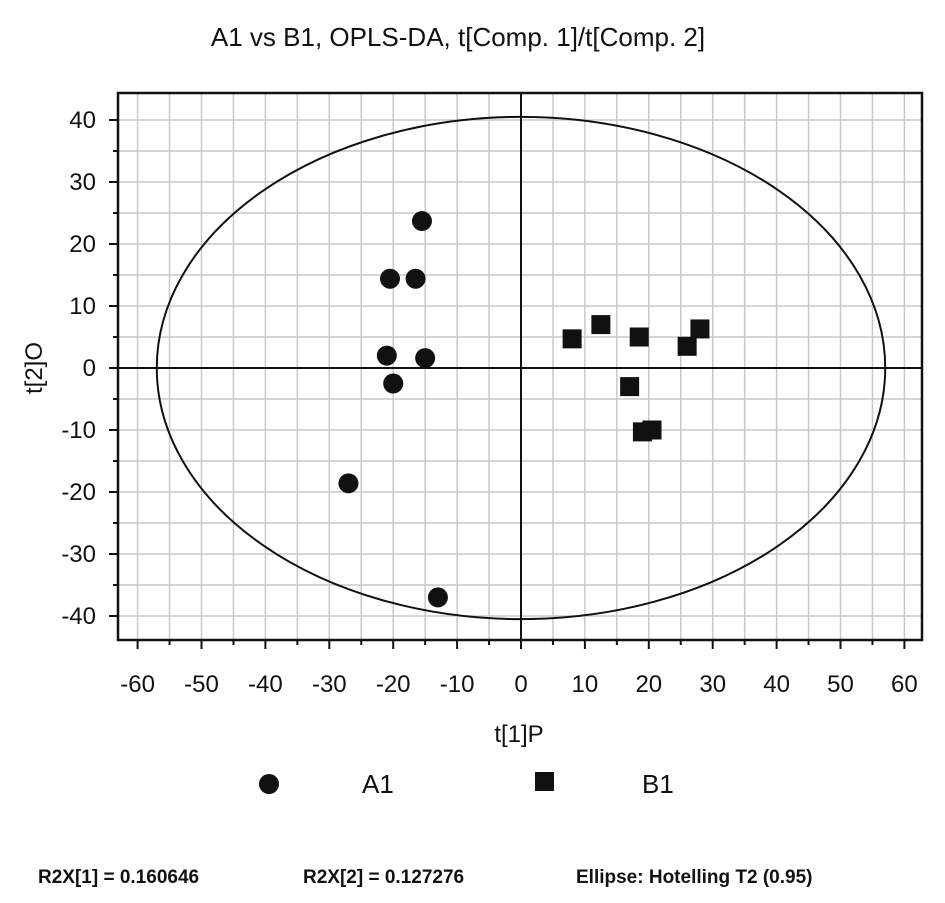  I want to click on y-tick-label: -10, so click(78, 430).